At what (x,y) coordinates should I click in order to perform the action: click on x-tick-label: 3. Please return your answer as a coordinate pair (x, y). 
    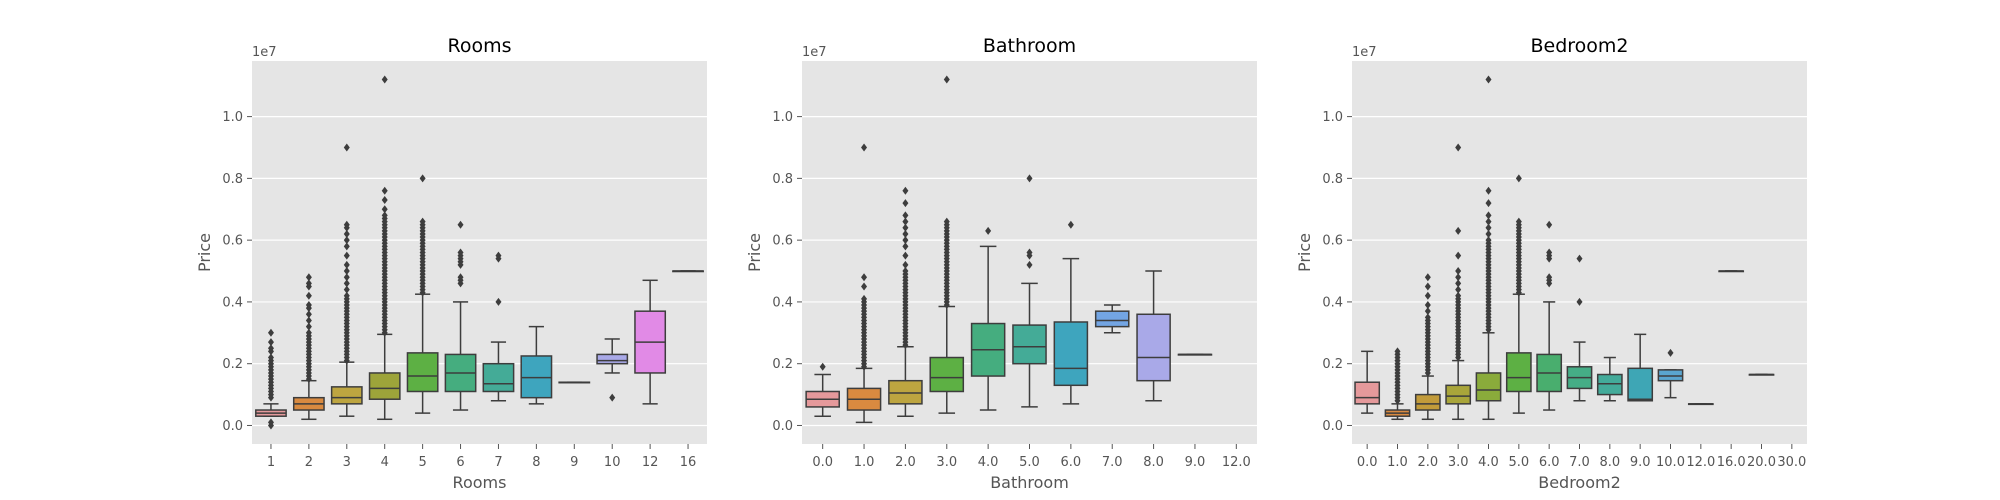
    Looking at the image, I should click on (347, 462).